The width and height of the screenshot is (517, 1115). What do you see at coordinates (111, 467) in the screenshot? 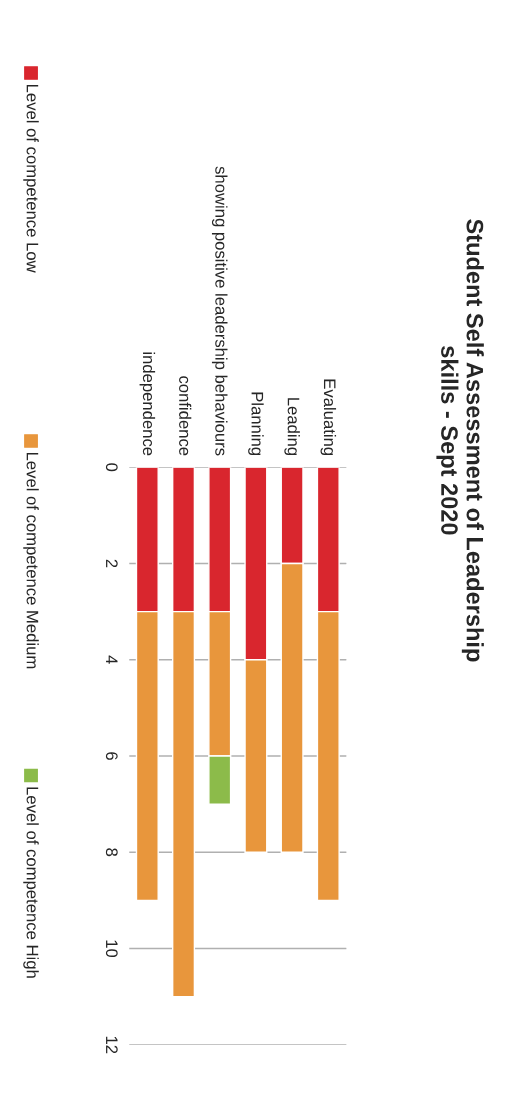
I see `y-tick-label: 0` at bounding box center [111, 467].